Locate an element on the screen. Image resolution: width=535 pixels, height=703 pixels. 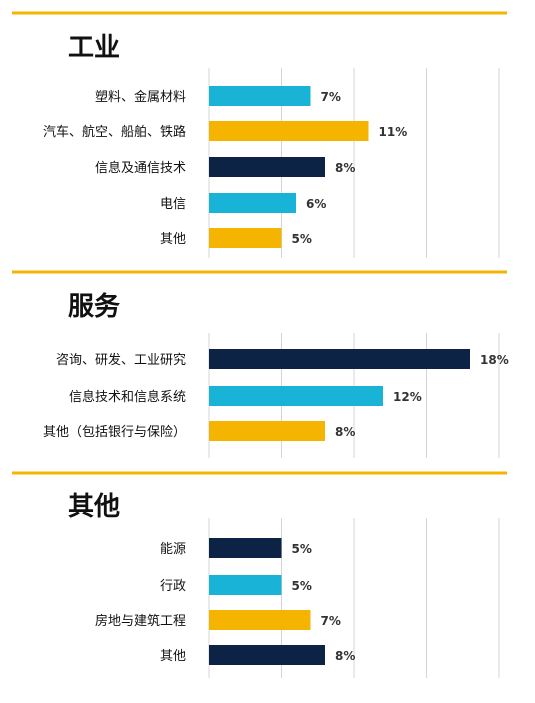
category-label: 塑料、金属材料 is located at coordinates (140, 97).